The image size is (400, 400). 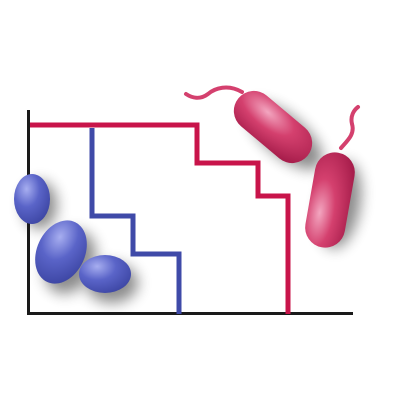 I want to click on rod-bacterium-2-flagellum, so click(x=349, y=127).